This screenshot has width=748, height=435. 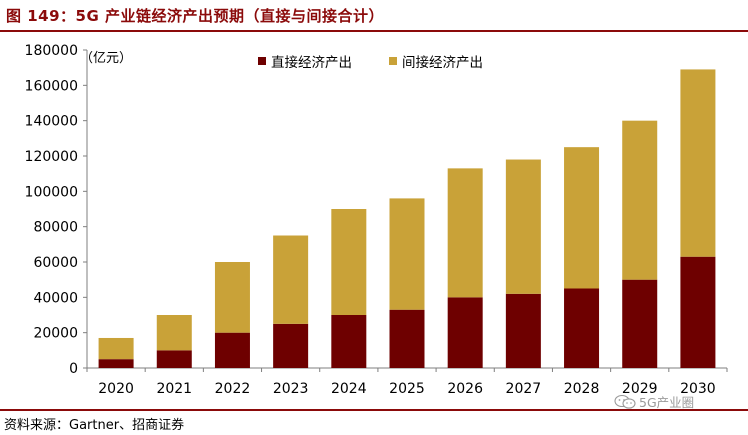 I want to click on y-tick-label: 160000, so click(x=51, y=86).